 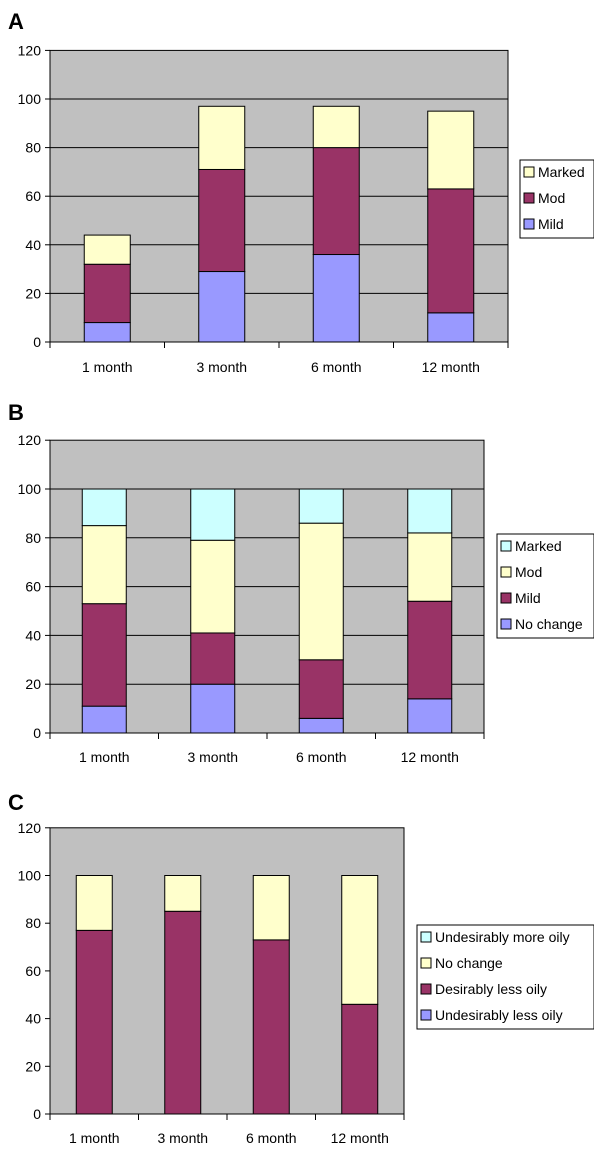 What do you see at coordinates (499, 1015) in the screenshot?
I see `legend-label: Undesirably less oily` at bounding box center [499, 1015].